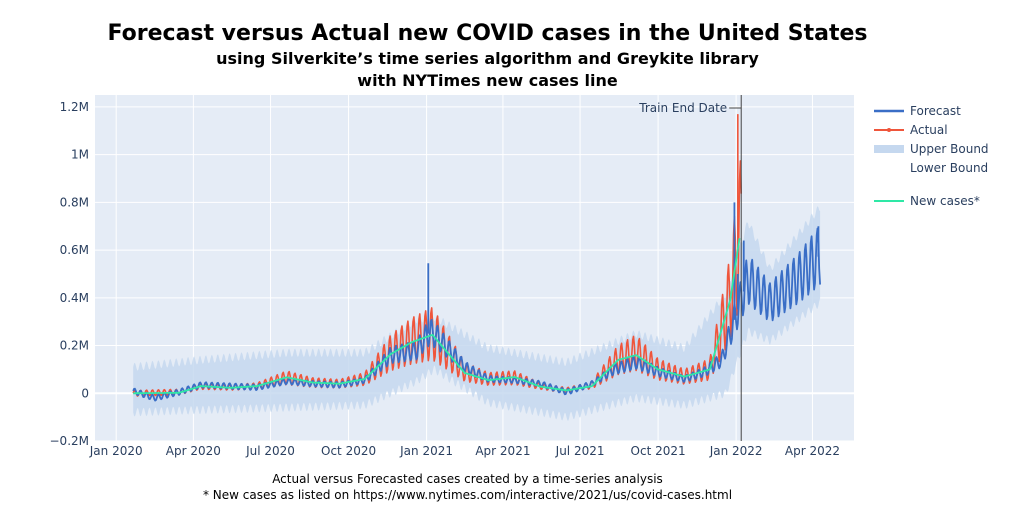 This screenshot has width=1025, height=513. I want to click on y-tick-label: 0.4M, so click(74, 298).